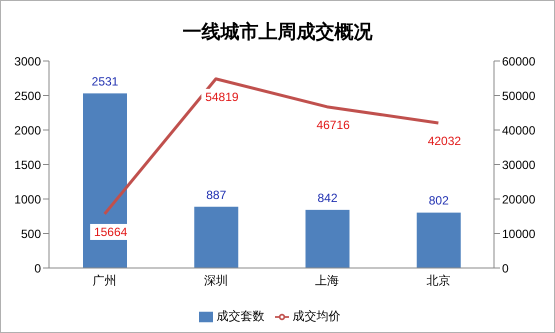 This screenshot has width=555, height=333. I want to click on y2-tick-label: 50000, so click(519, 95).